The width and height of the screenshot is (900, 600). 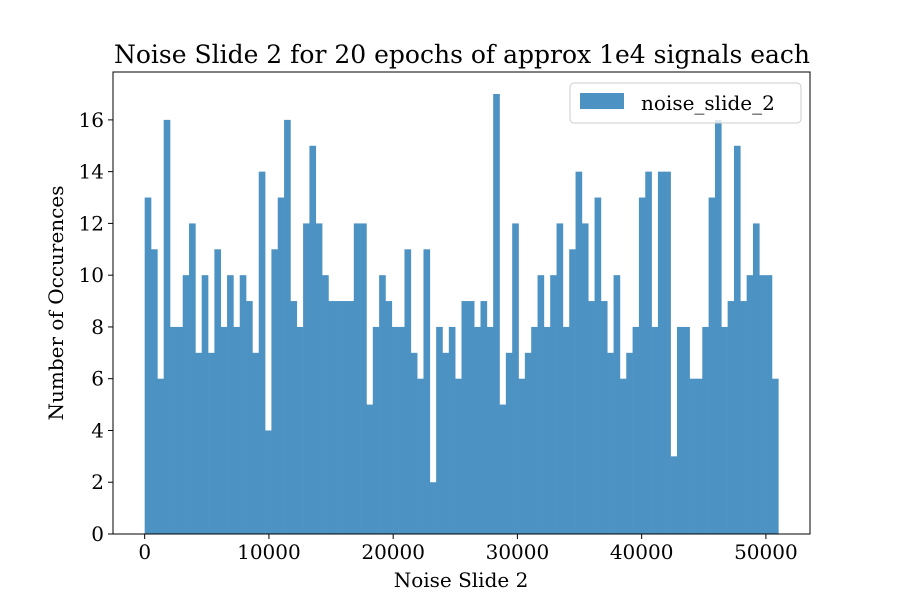 What do you see at coordinates (91, 172) in the screenshot?
I see `y-tick-label: 14` at bounding box center [91, 172].